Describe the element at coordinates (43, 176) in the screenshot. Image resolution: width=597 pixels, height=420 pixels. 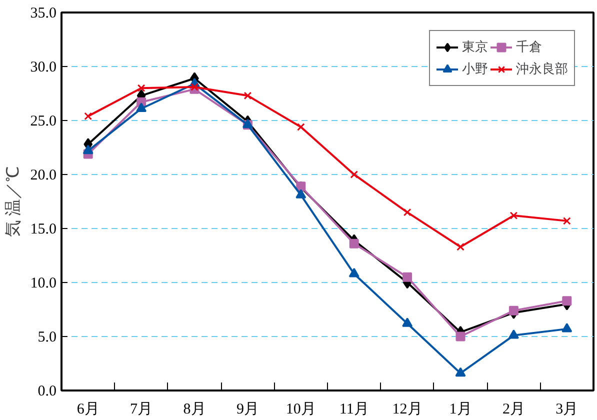
I see `y-tick-label: 20.0` at that location.